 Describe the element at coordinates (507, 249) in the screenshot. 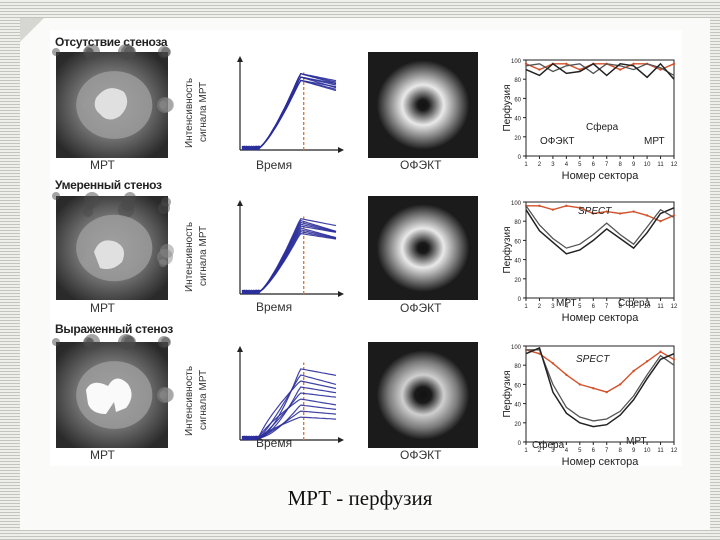

I see `y-axis-label: Перфузия` at that location.